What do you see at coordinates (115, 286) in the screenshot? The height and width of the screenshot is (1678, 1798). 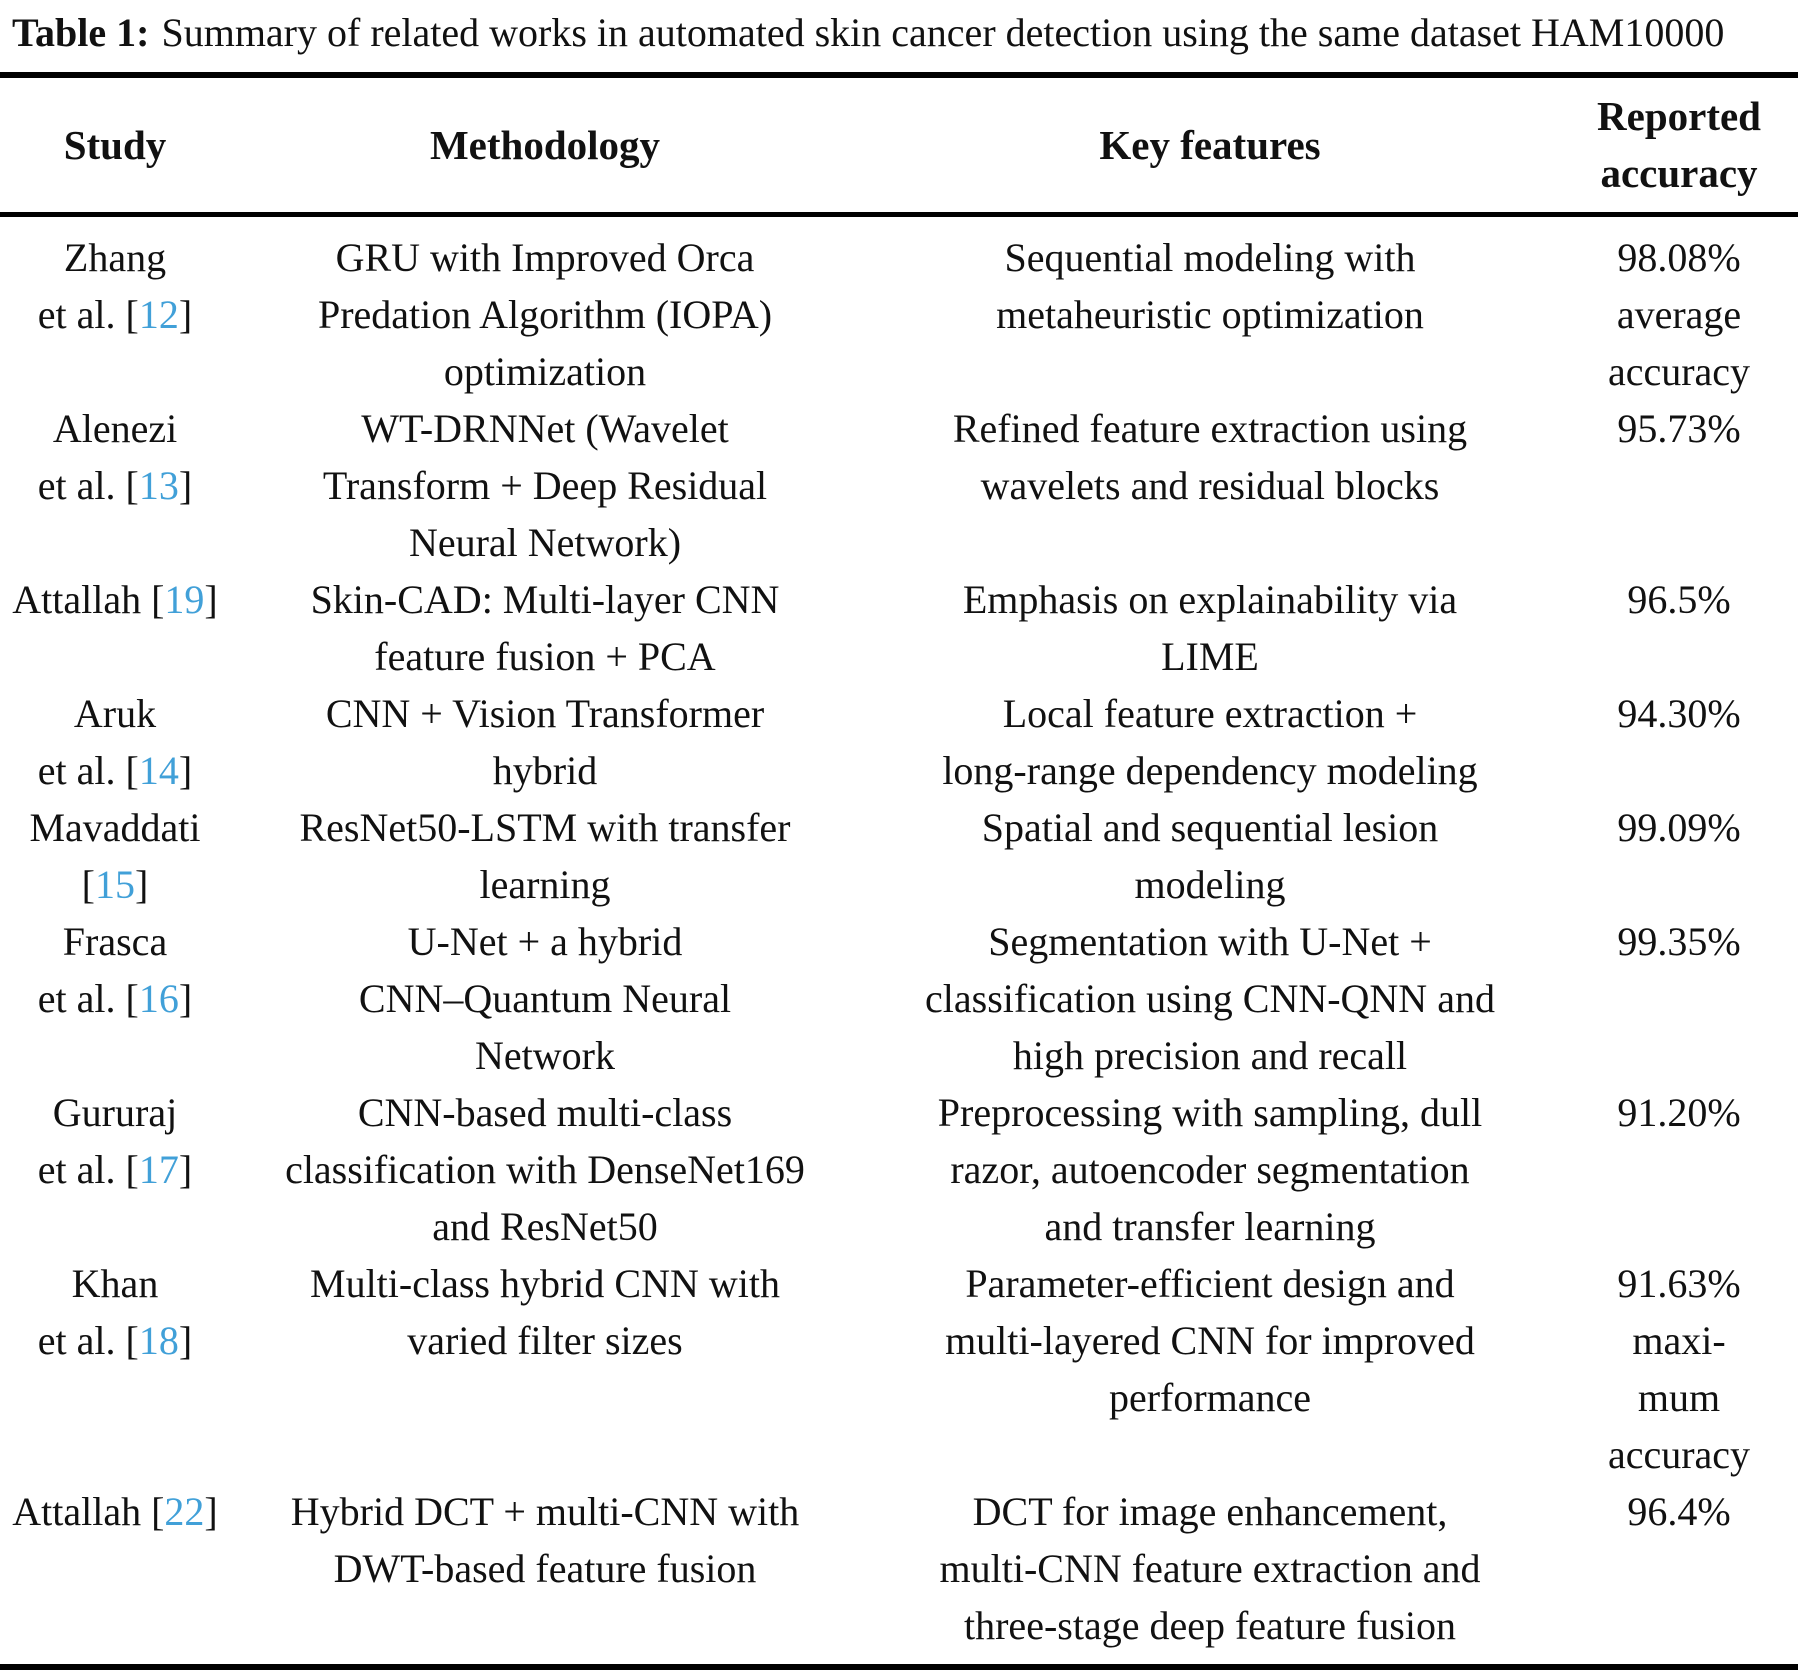 I see `study-cell: Zhang et al. [12]` at bounding box center [115, 286].